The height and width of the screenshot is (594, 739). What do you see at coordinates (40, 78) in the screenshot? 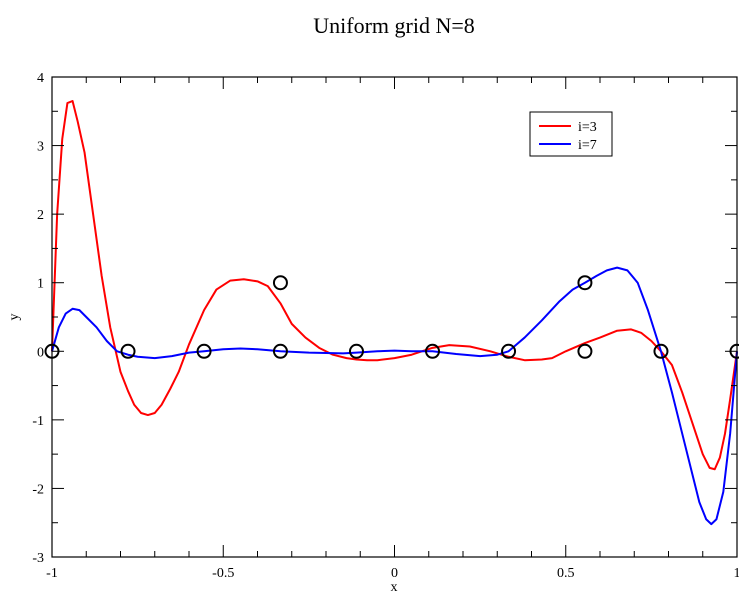
I see `y-tick-label: 4` at bounding box center [40, 78].